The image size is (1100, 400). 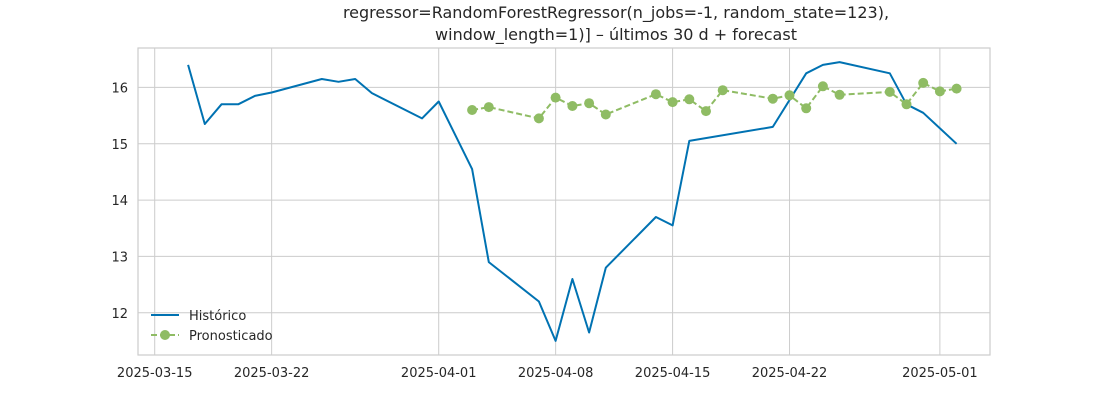 What do you see at coordinates (714, 100) in the screenshot?
I see `series-line-pronosticado` at bounding box center [714, 100].